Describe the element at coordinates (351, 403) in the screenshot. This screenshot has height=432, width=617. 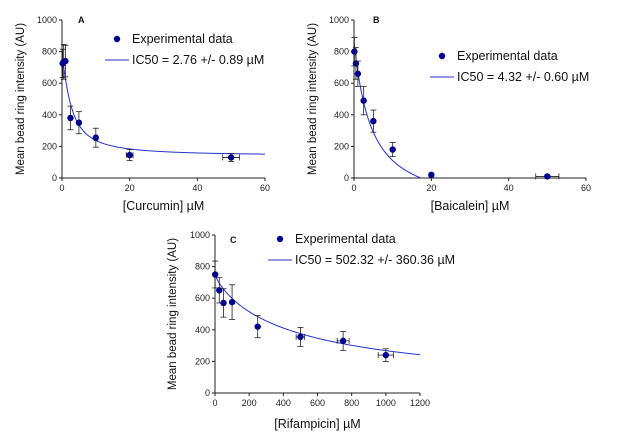
I see `x-tick-label: 800` at that location.